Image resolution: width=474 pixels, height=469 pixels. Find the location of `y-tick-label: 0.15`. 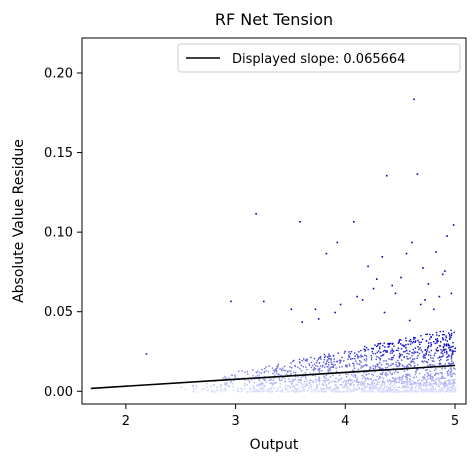

y-tick-label: 0.15 is located at coordinates (58, 153).